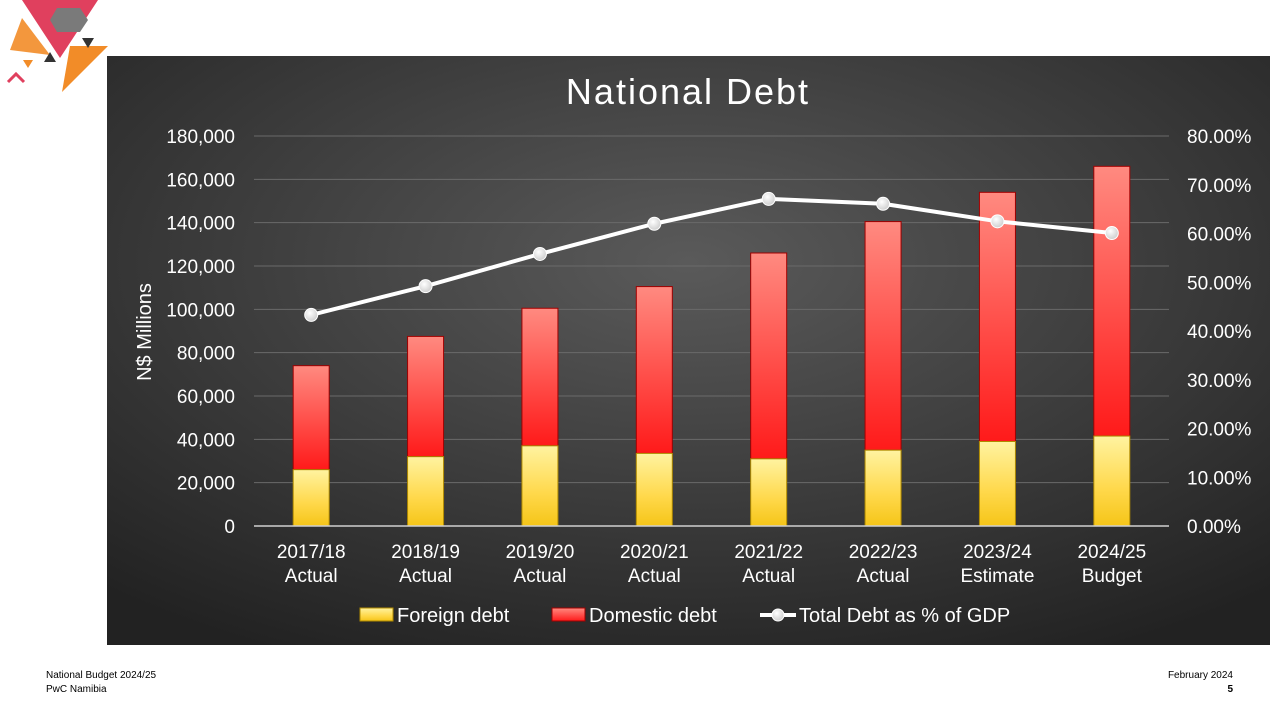 Image resolution: width=1280 pixels, height=720 pixels. Describe the element at coordinates (688, 91) in the screenshot. I see `chart-title: National Debt` at that location.